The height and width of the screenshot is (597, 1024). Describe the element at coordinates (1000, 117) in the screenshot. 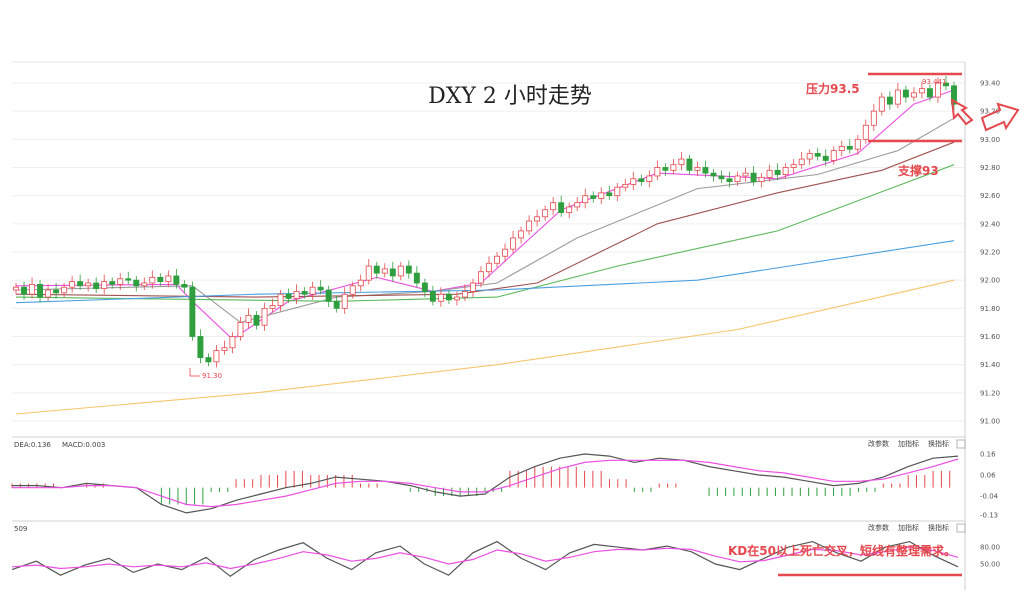

I see `right-arrow-icon` at that location.